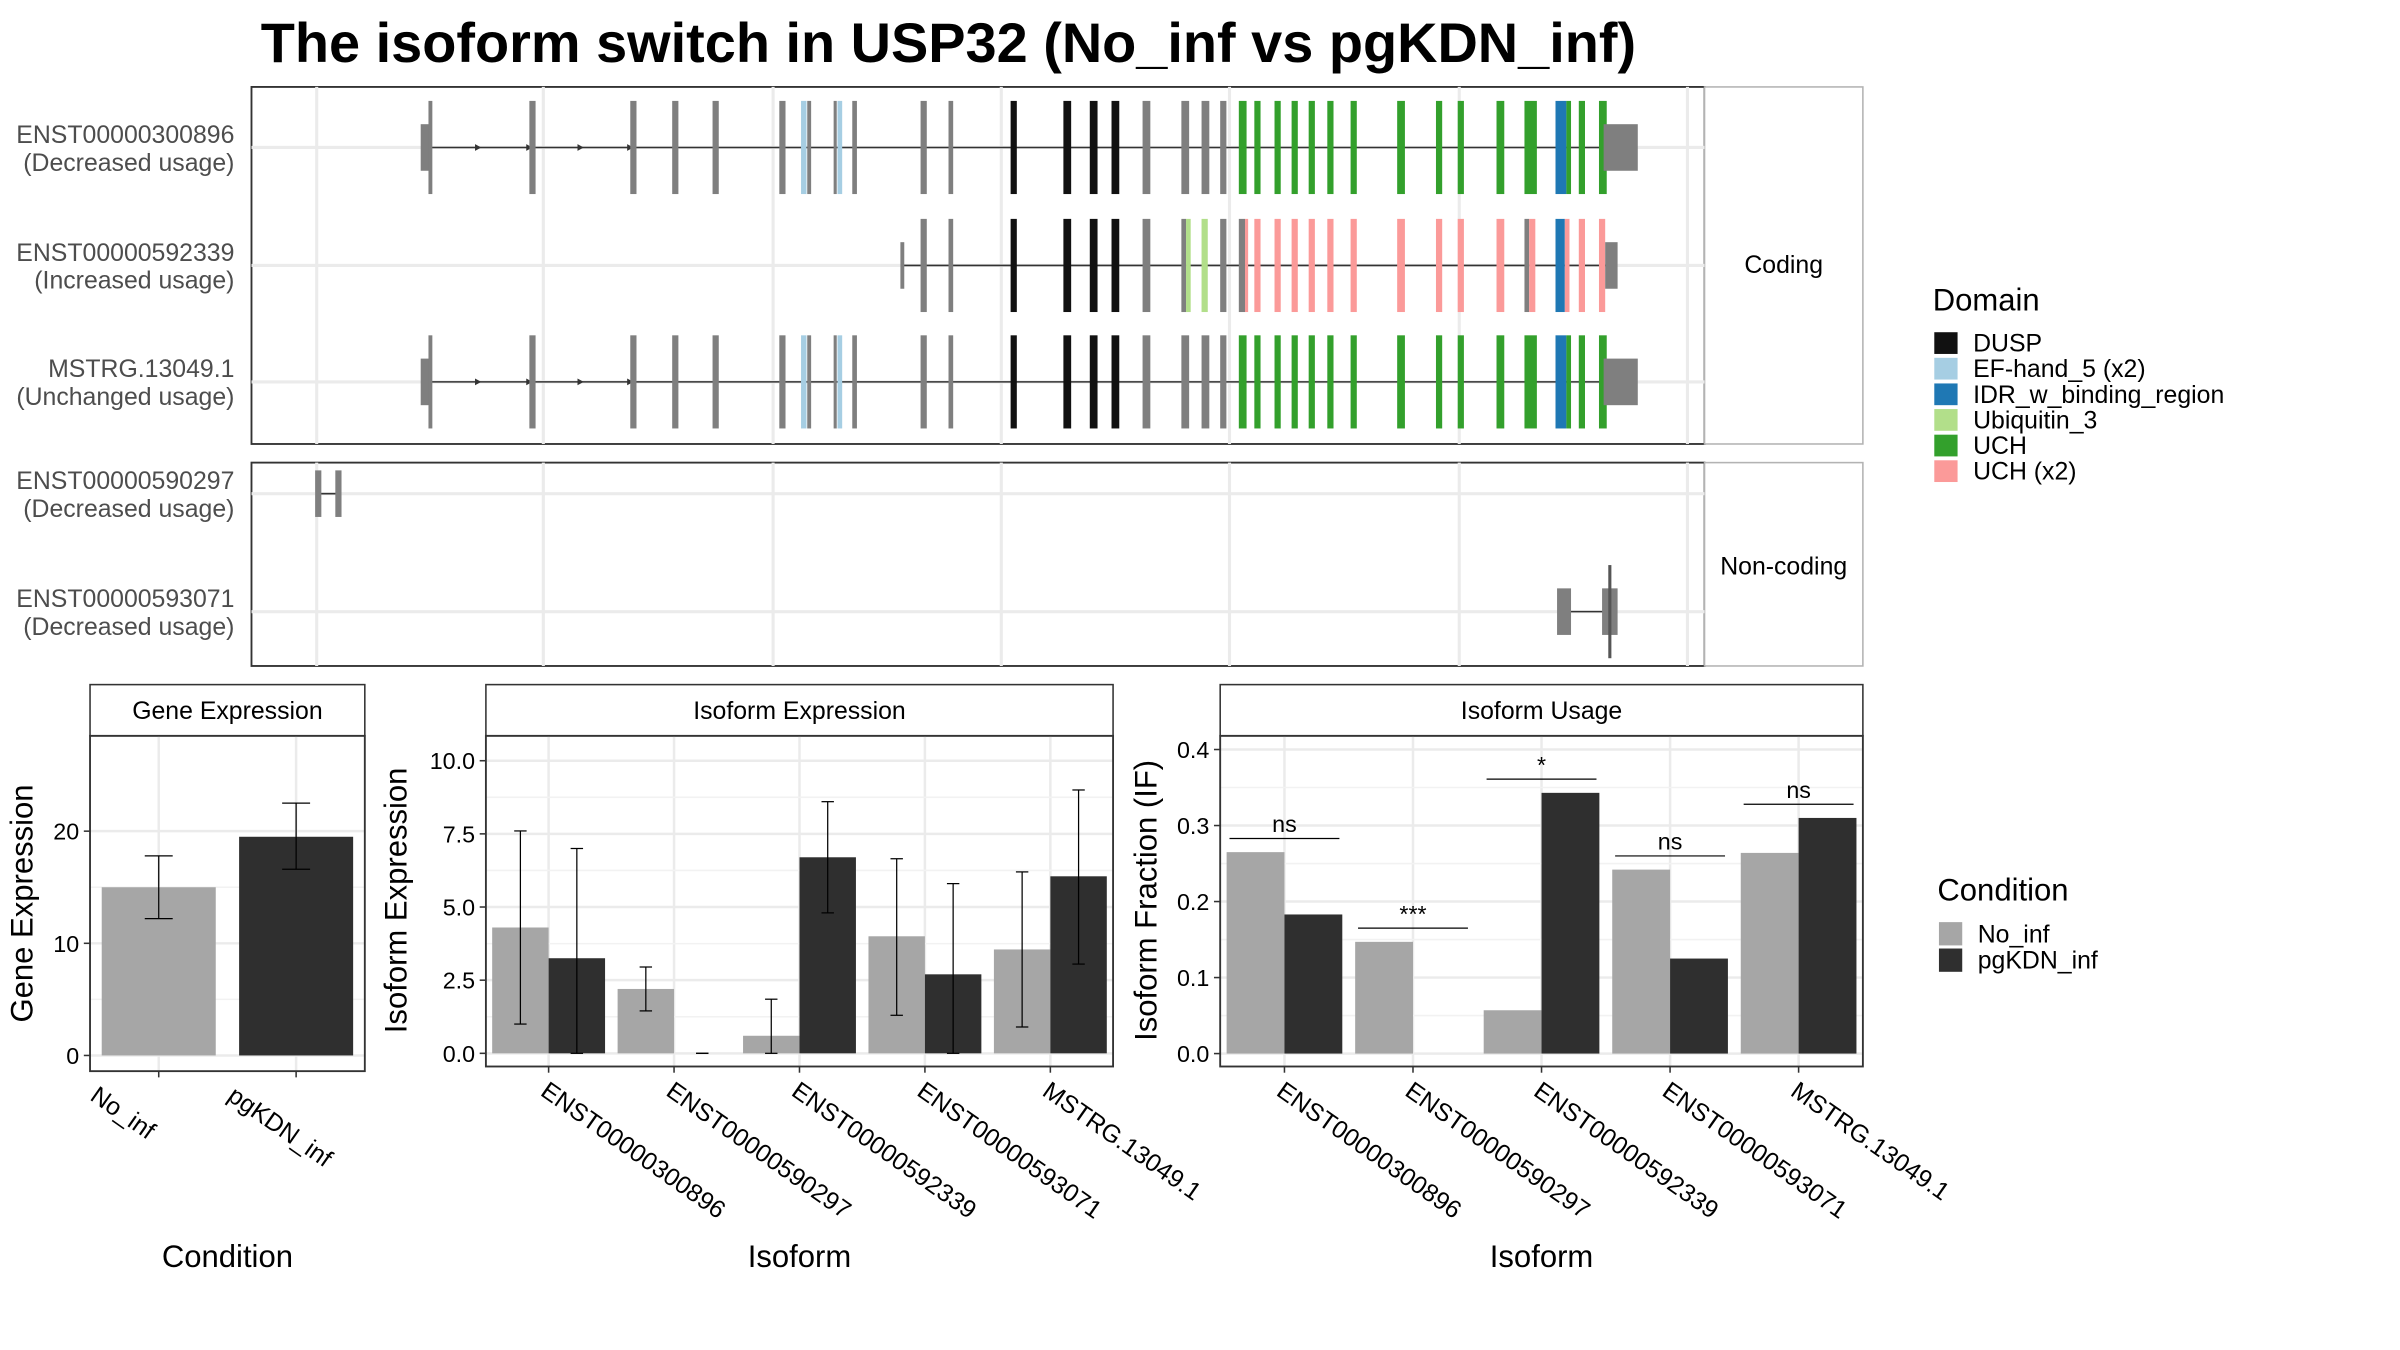 The width and height of the screenshot is (2400, 1350). I want to click on y-tick-label: 20, so click(66, 832).